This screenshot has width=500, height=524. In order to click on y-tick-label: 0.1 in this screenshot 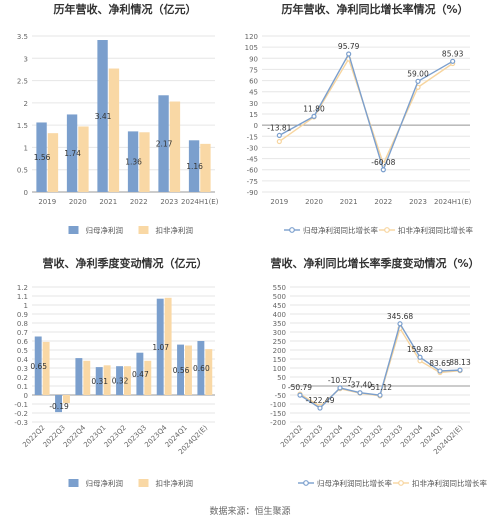, I will do `click(22, 387)`.